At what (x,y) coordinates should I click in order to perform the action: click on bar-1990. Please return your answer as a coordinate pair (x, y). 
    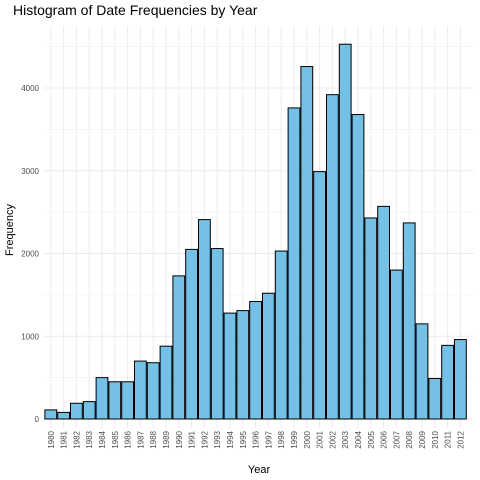
    Looking at the image, I should click on (179, 347).